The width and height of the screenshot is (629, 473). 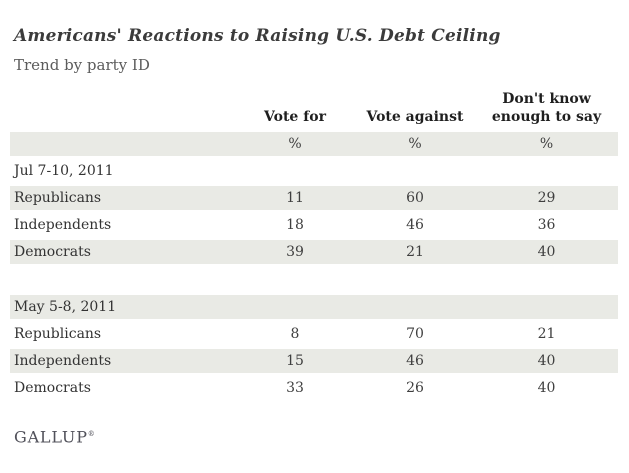 What do you see at coordinates (314, 361) in the screenshot?
I see `table-row-independents: Independents 15 46 40` at bounding box center [314, 361].